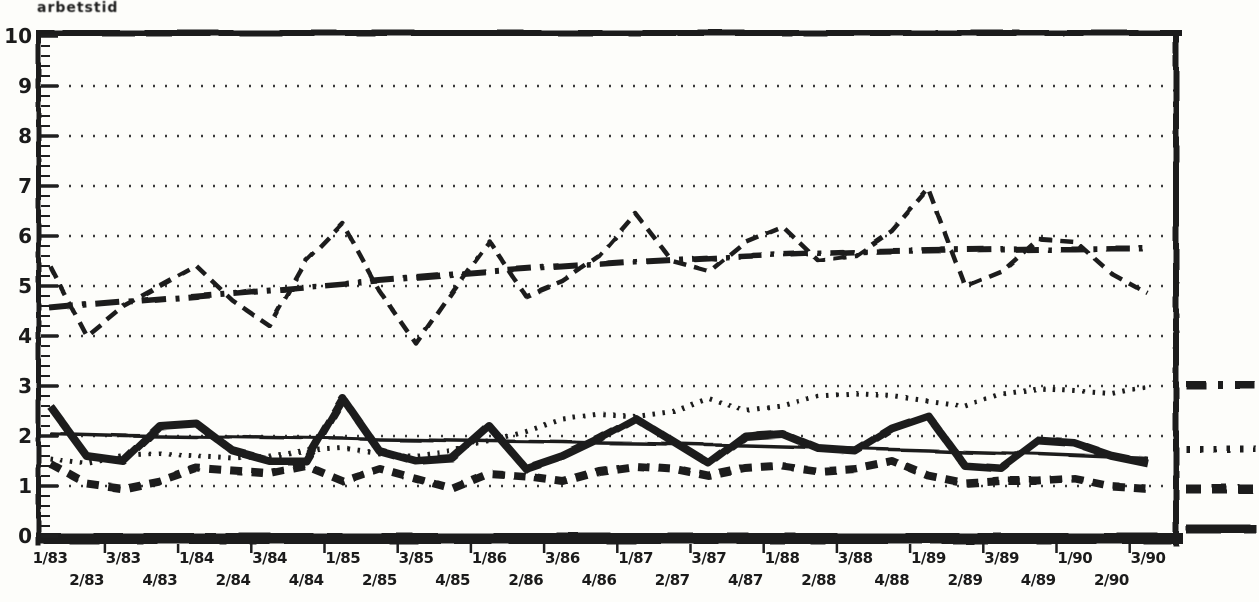 Image resolution: width=1259 pixels, height=602 pixels. I want to click on y-axis-labels: 0 1 2 3 4 5 6 7 8 9 10, so click(18, 286).